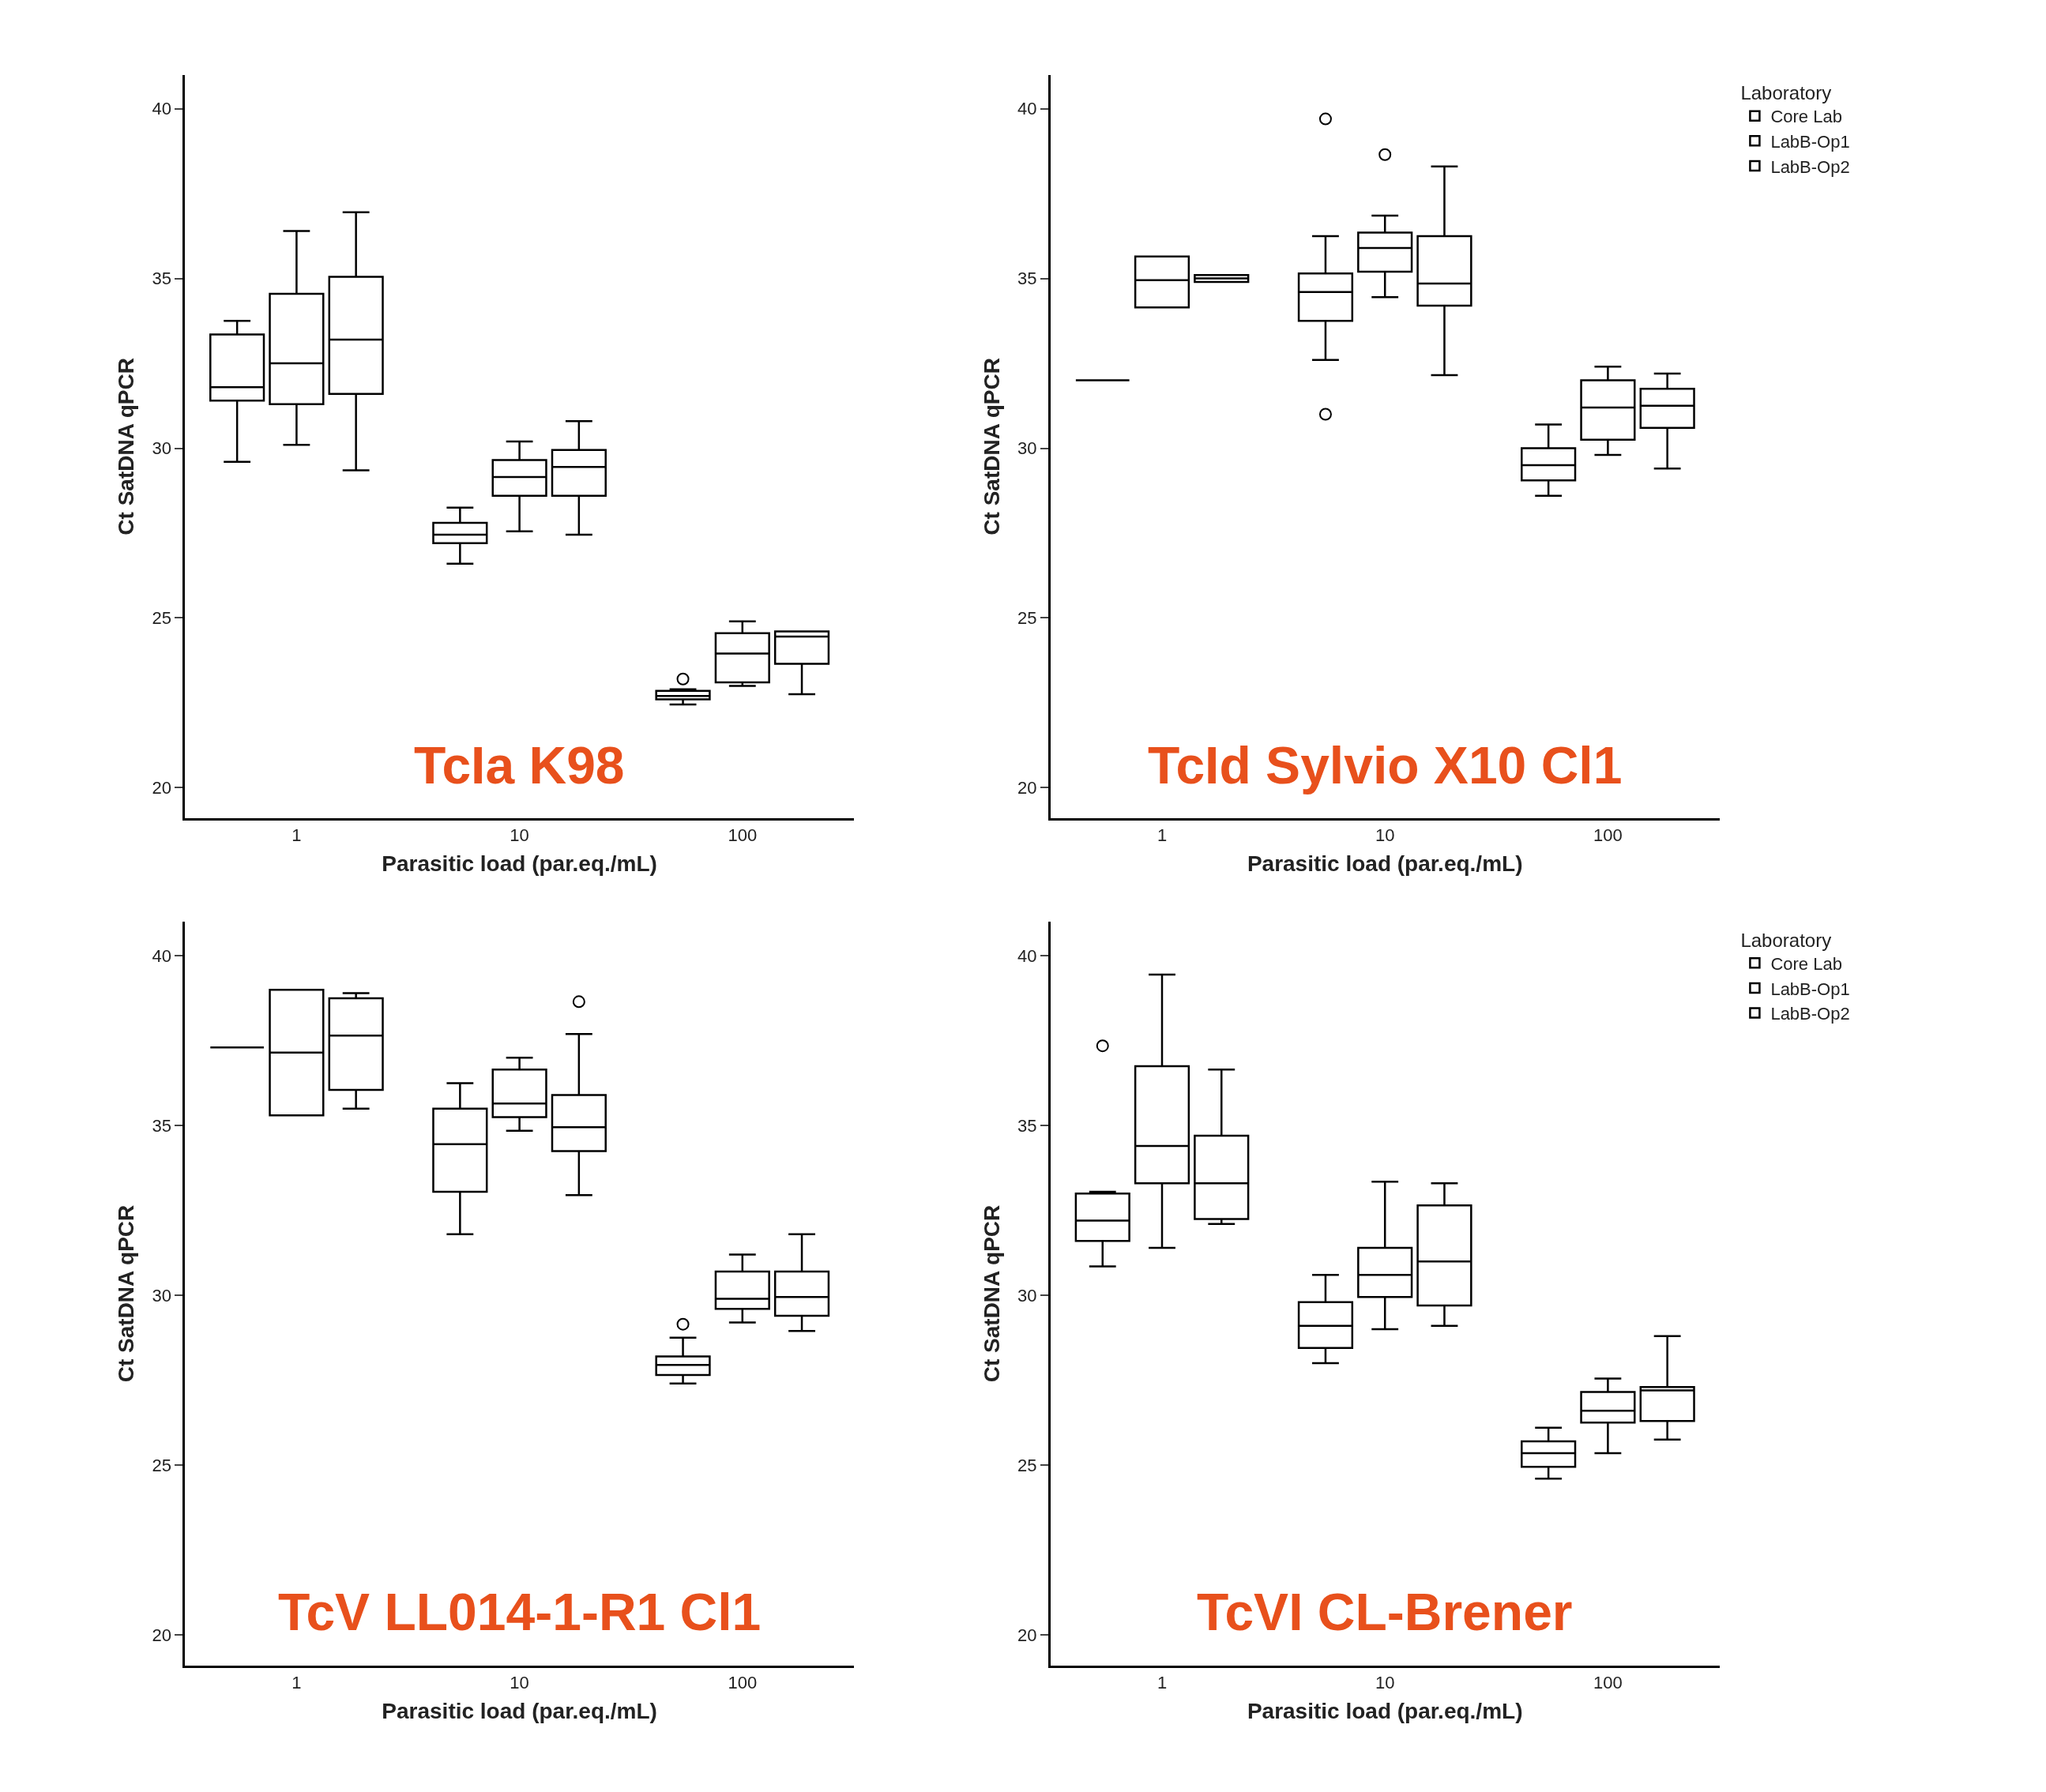 The image size is (2046, 1792). What do you see at coordinates (520, 1612) in the screenshot?
I see `text: TcV LL014-1-R1 Cl1` at bounding box center [520, 1612].